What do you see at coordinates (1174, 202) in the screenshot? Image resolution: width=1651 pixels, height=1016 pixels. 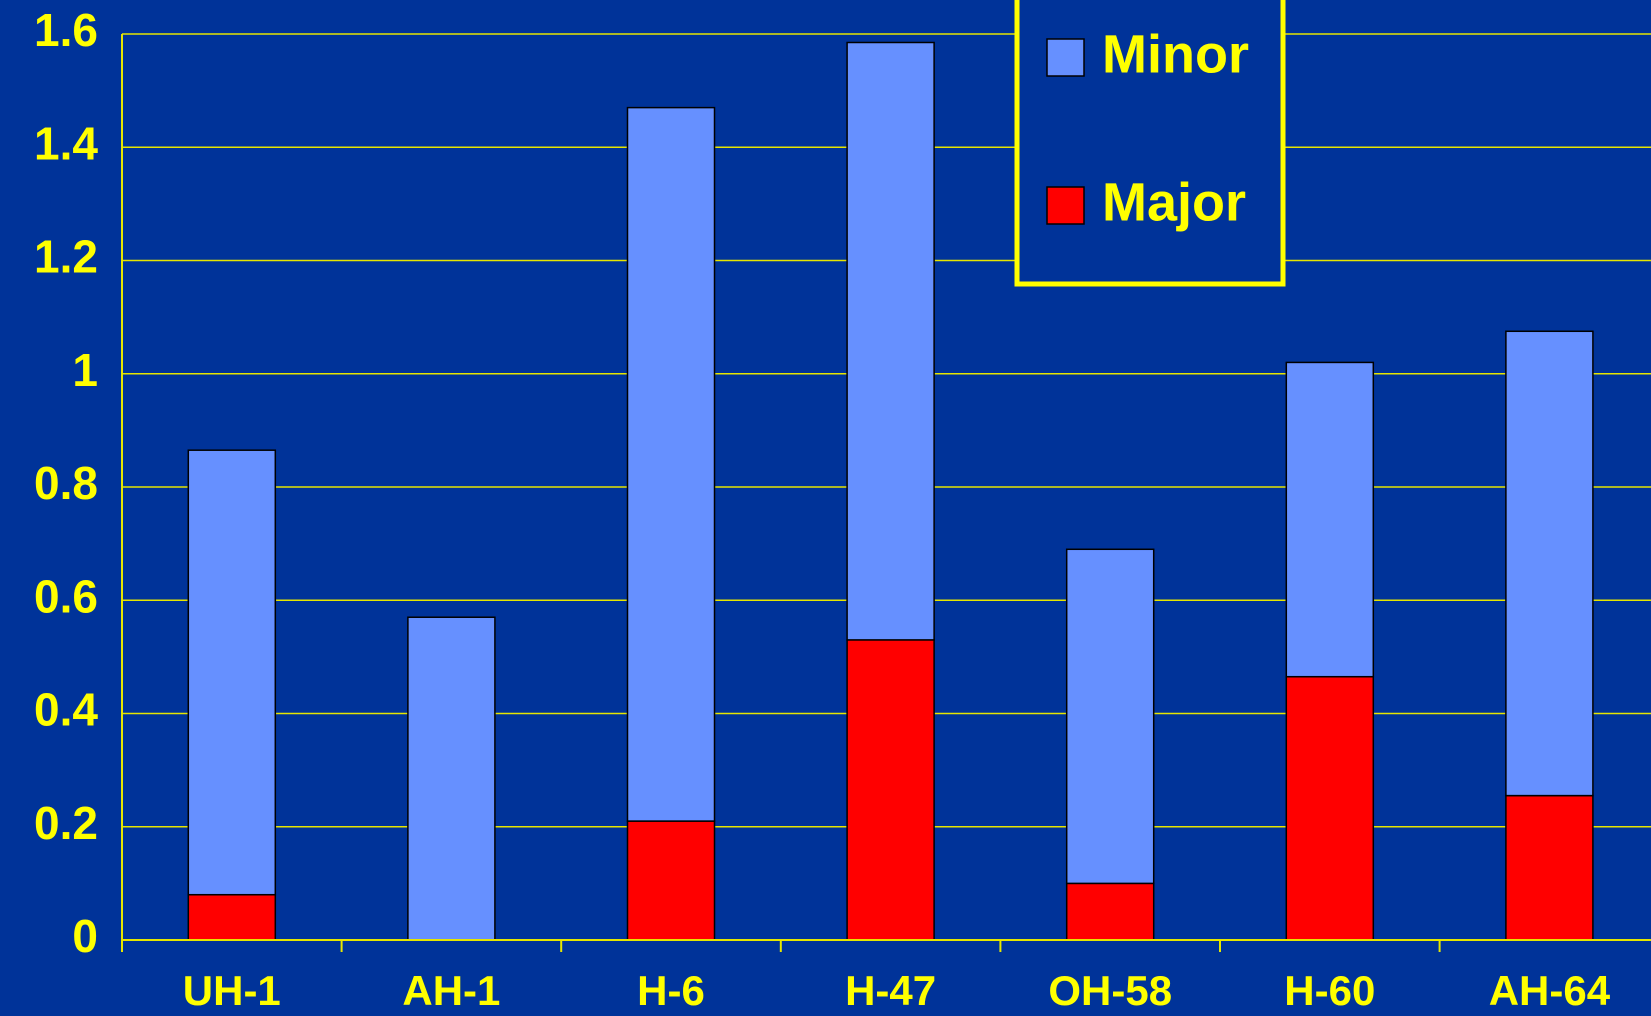 I see `legend-label: Major` at bounding box center [1174, 202].